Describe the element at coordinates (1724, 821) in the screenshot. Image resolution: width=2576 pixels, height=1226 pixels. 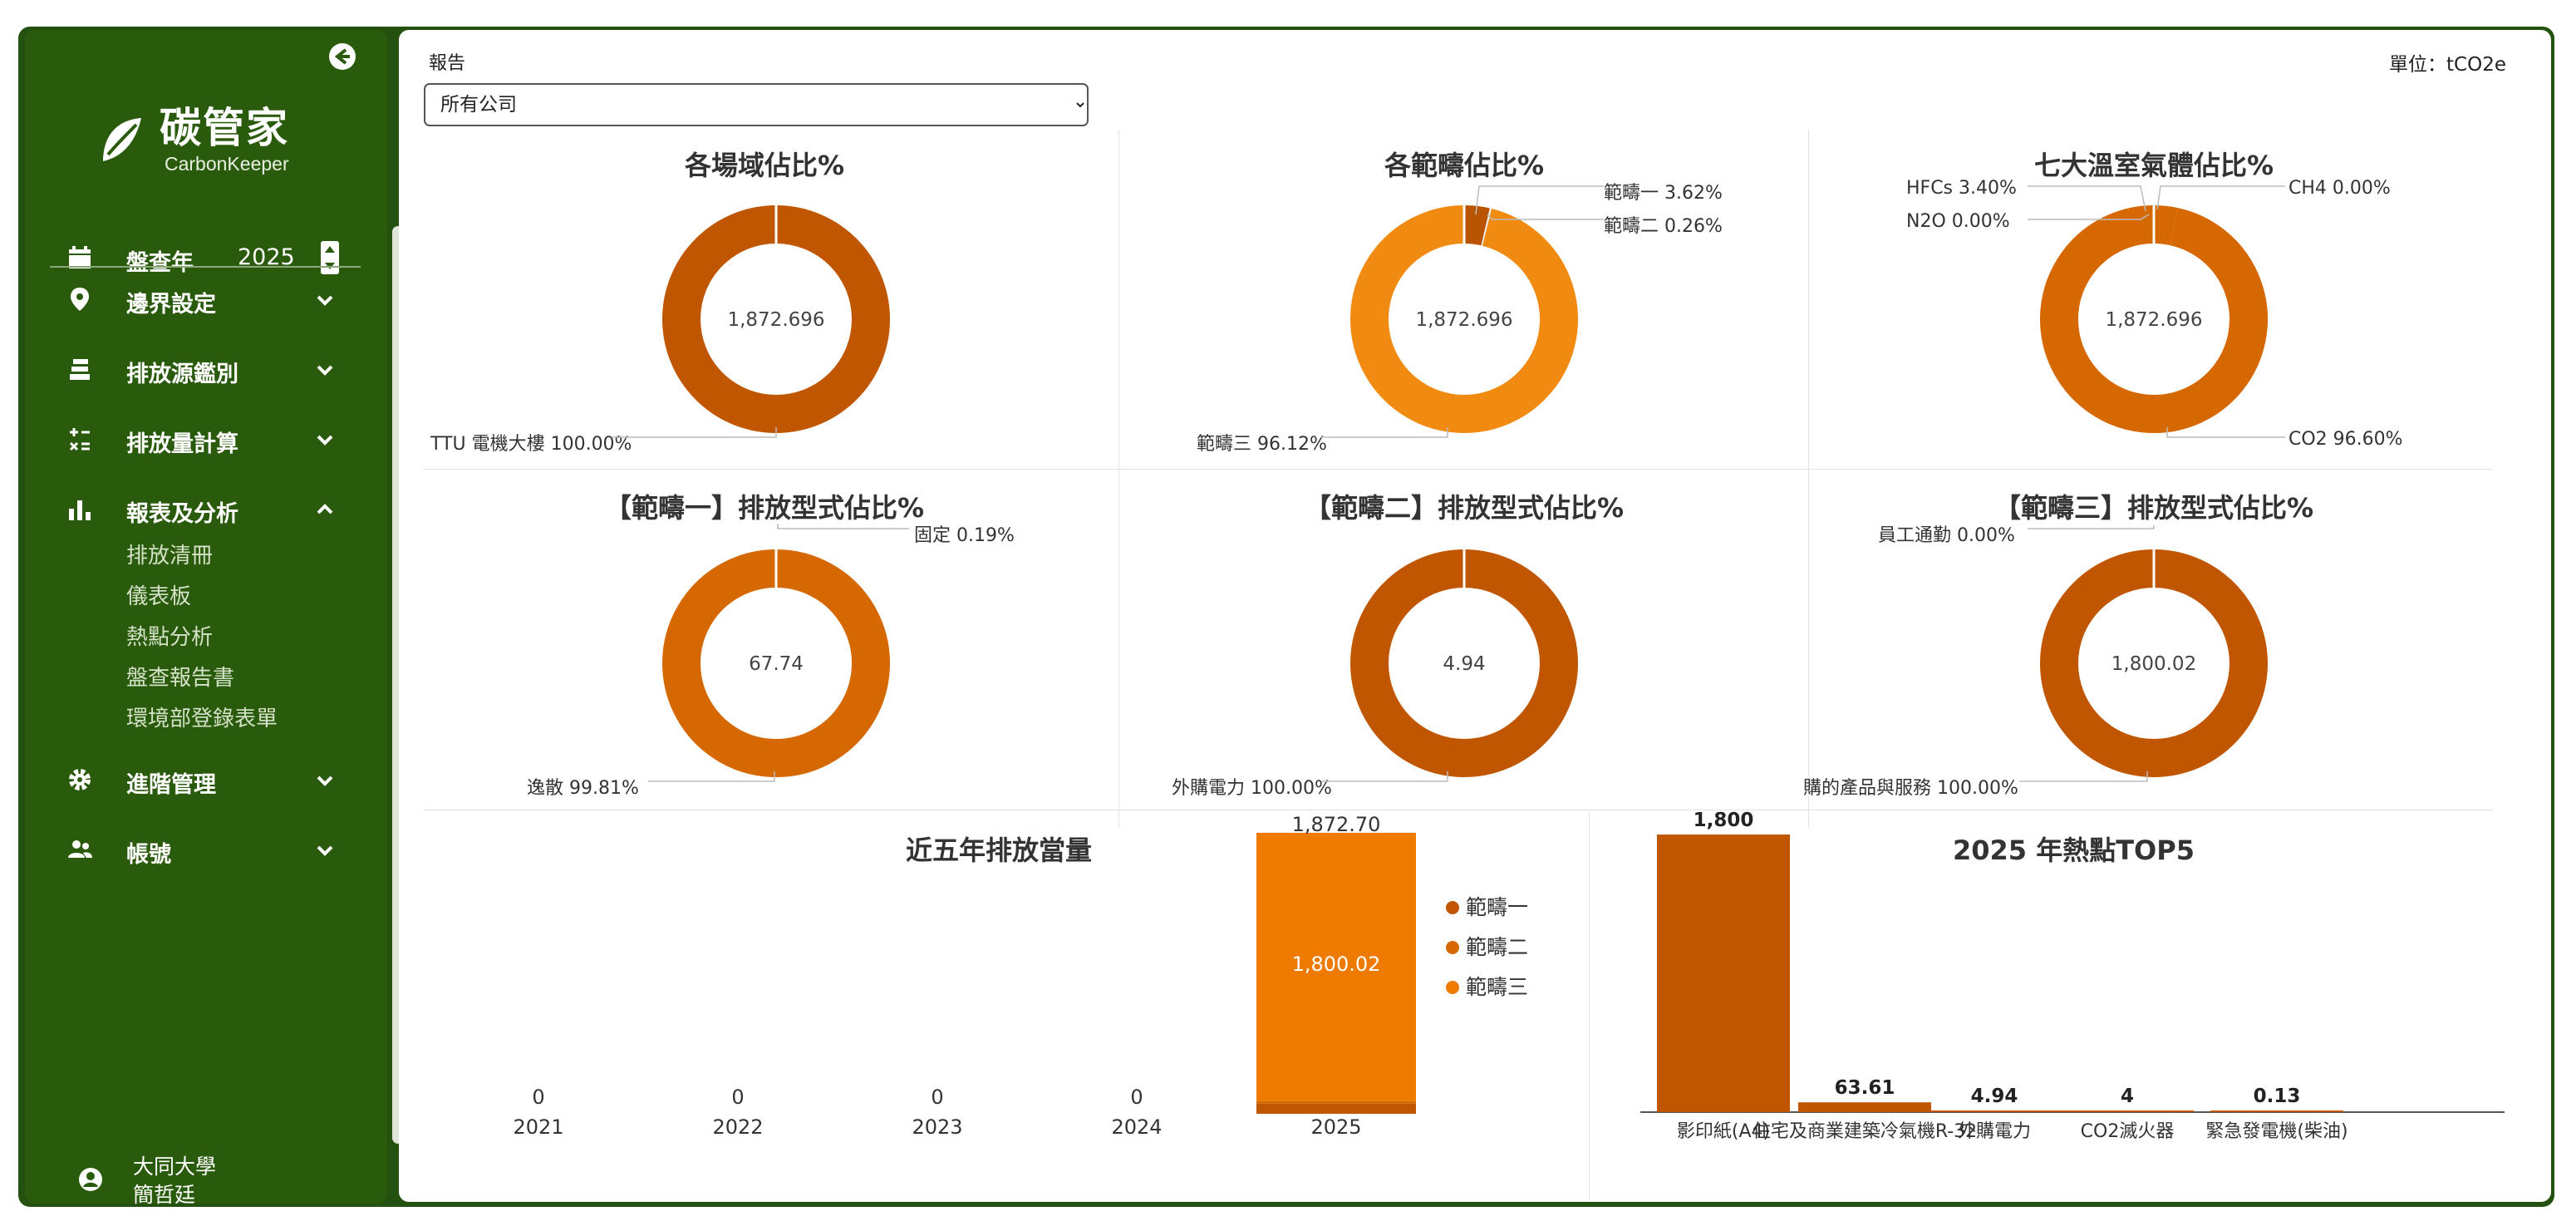
I see `bar-value-label: 1,800` at that location.